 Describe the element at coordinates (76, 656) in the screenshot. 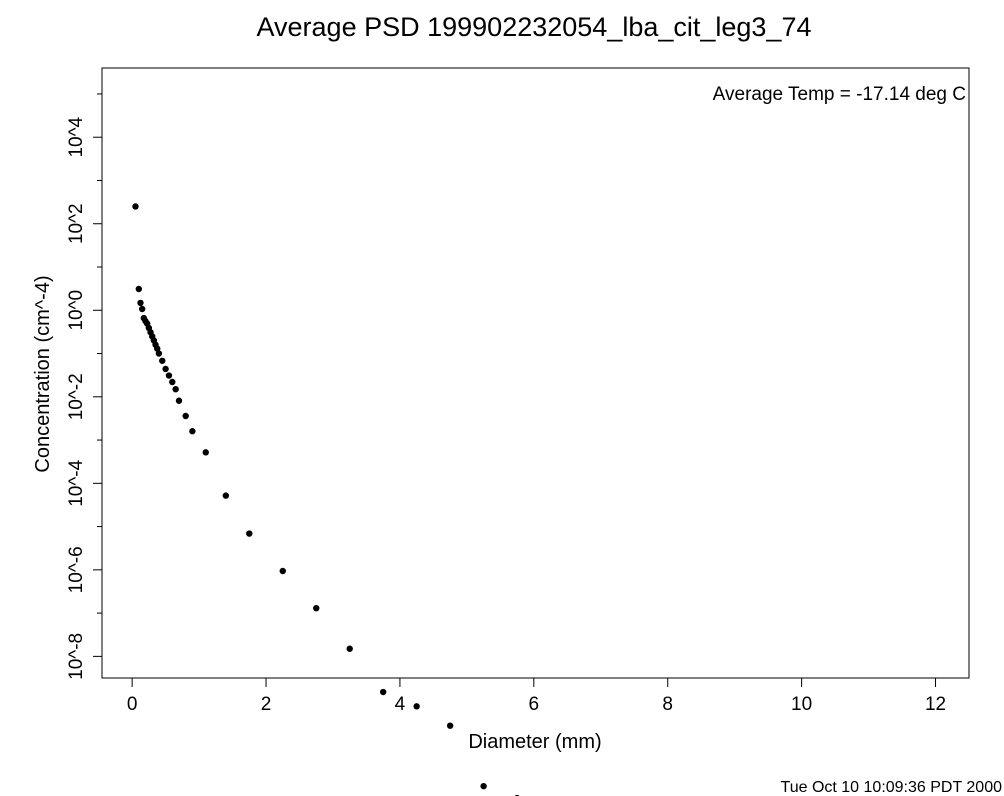

I see `y-tick-label: 10^-8` at that location.